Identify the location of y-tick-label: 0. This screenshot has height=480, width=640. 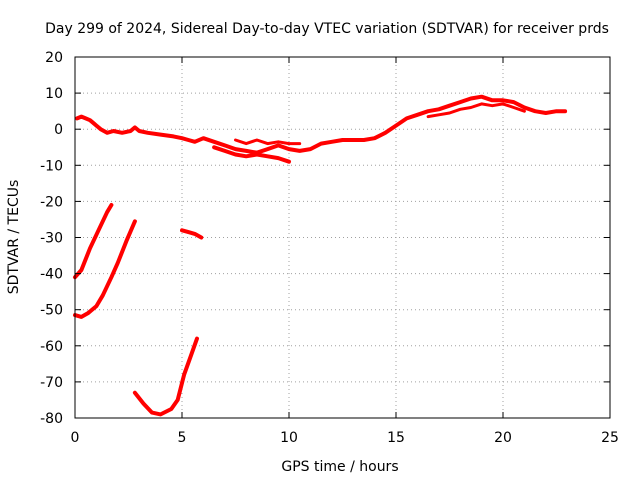
(58, 130).